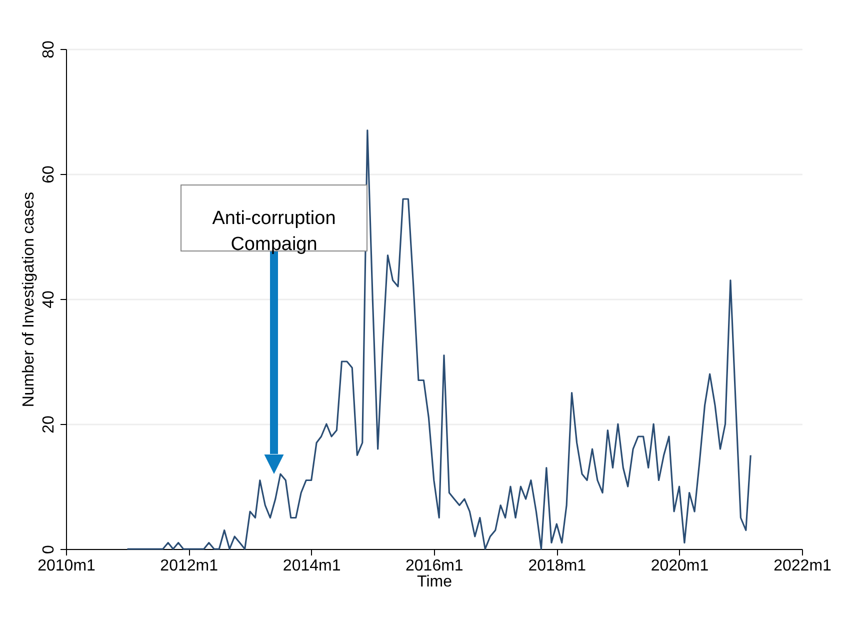 The width and height of the screenshot is (857, 642). Describe the element at coordinates (803, 566) in the screenshot. I see `x-tick-label: 2022m1` at that location.